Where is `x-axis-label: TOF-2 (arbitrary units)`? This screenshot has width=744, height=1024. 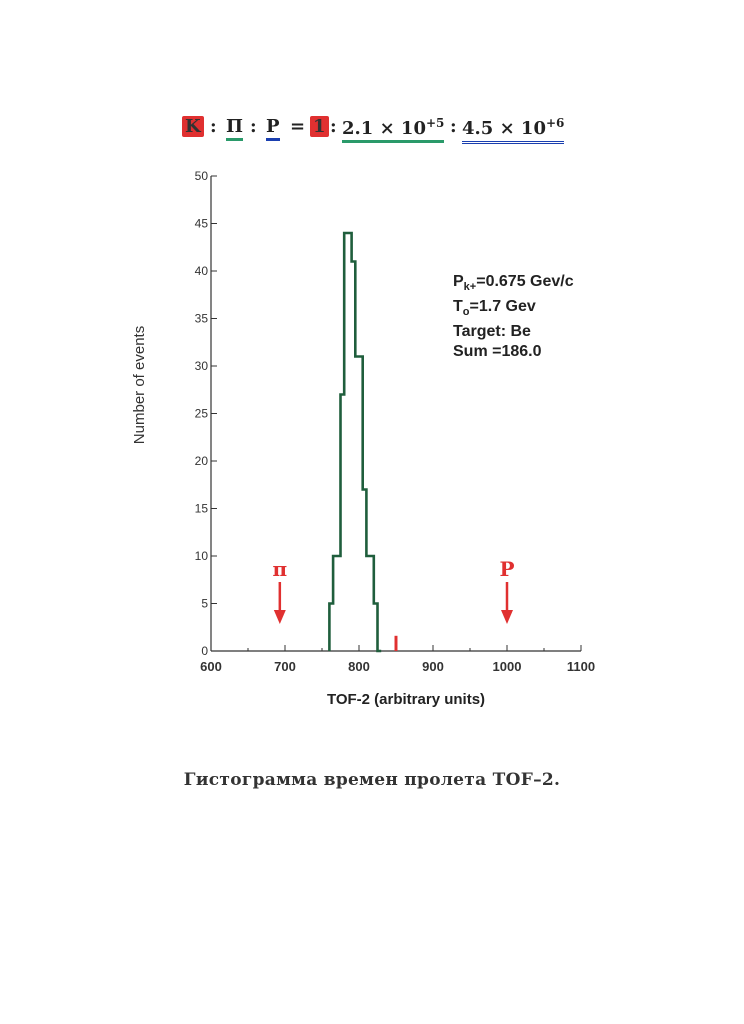
x-axis-label: TOF-2 (arbitrary units) is located at coordinates (406, 699).